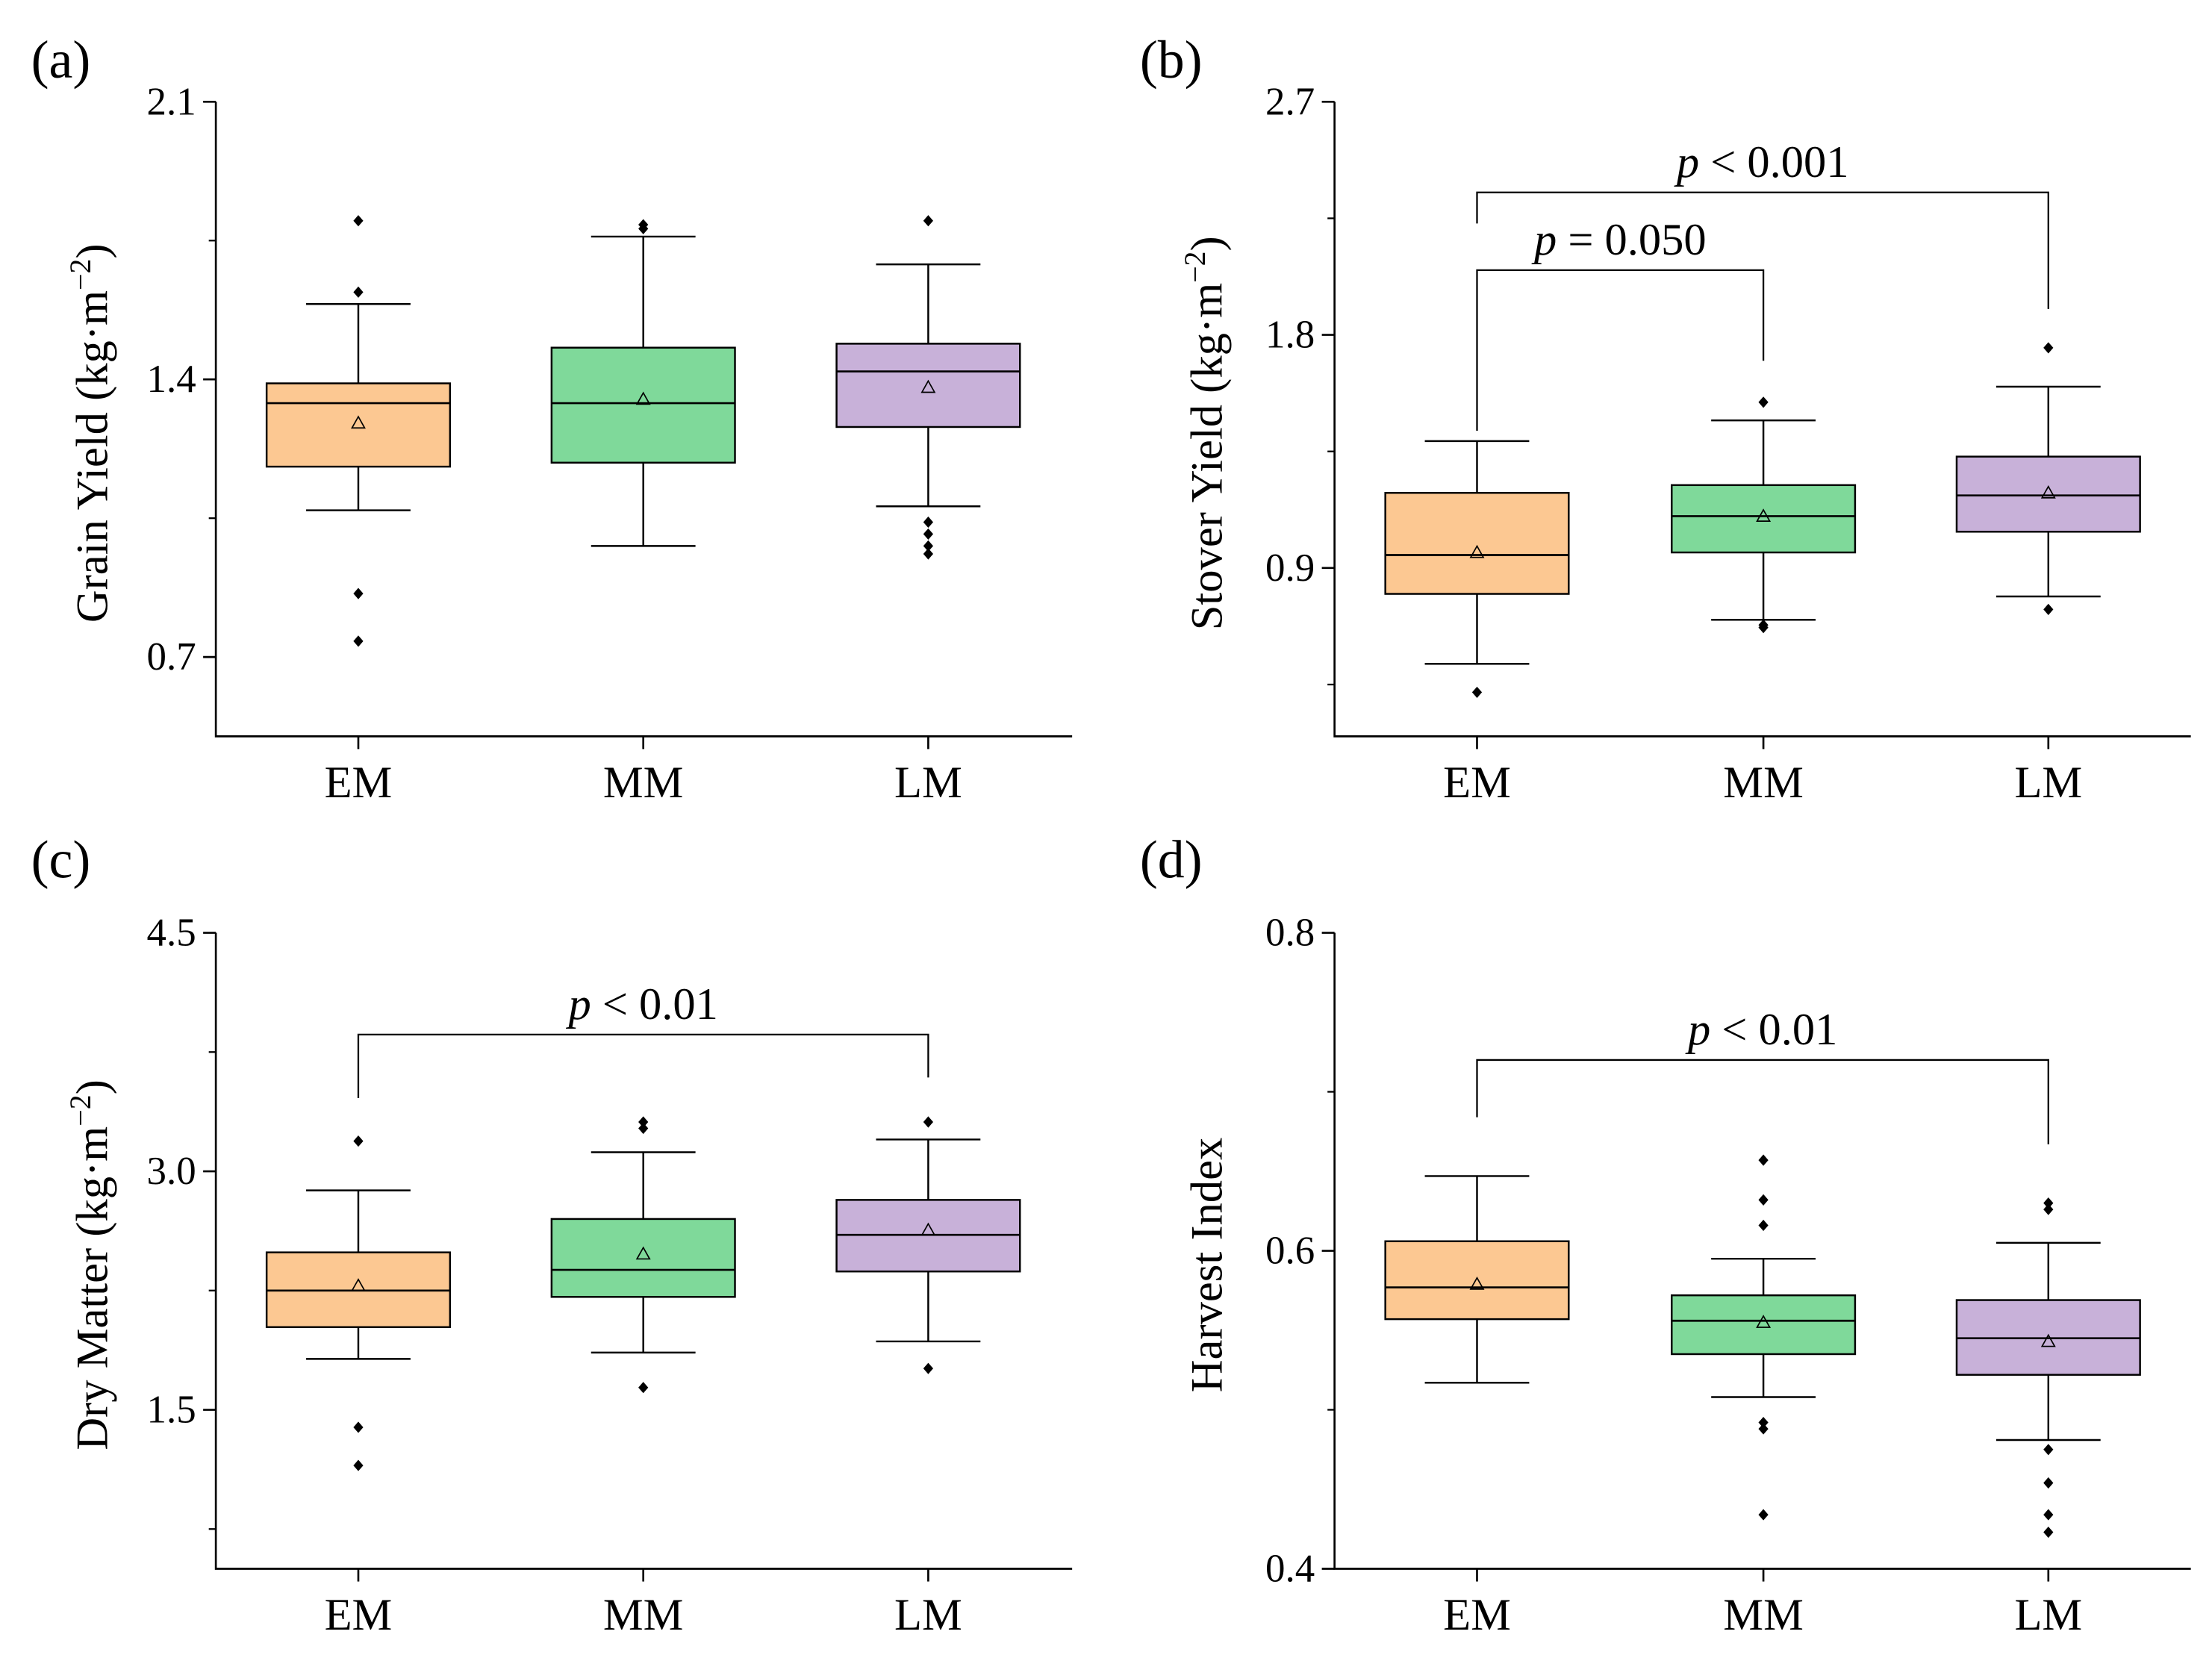 This screenshot has width=2212, height=1655. Describe the element at coordinates (1761, 162) in the screenshot. I see `significance-label: p < 0.001` at that location.